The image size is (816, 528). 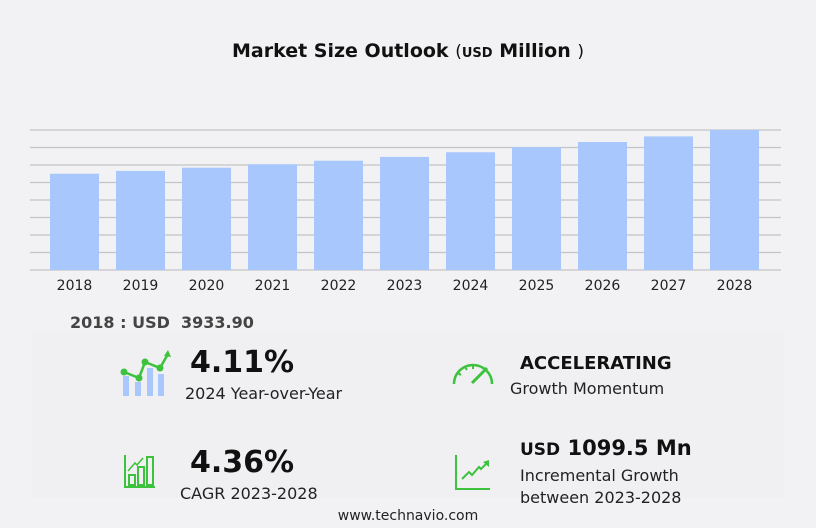 I want to click on title-paren-open: (, so click(x=458, y=52).